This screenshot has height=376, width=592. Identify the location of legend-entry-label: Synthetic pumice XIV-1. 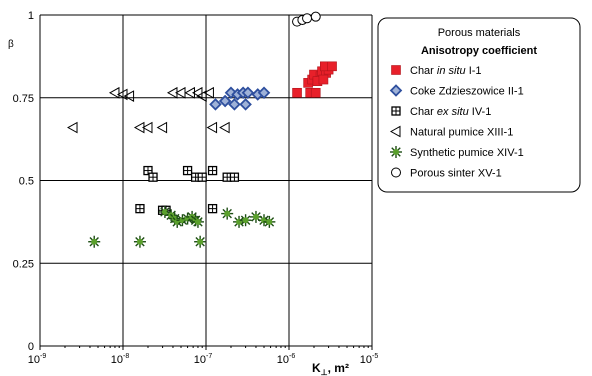
(467, 153).